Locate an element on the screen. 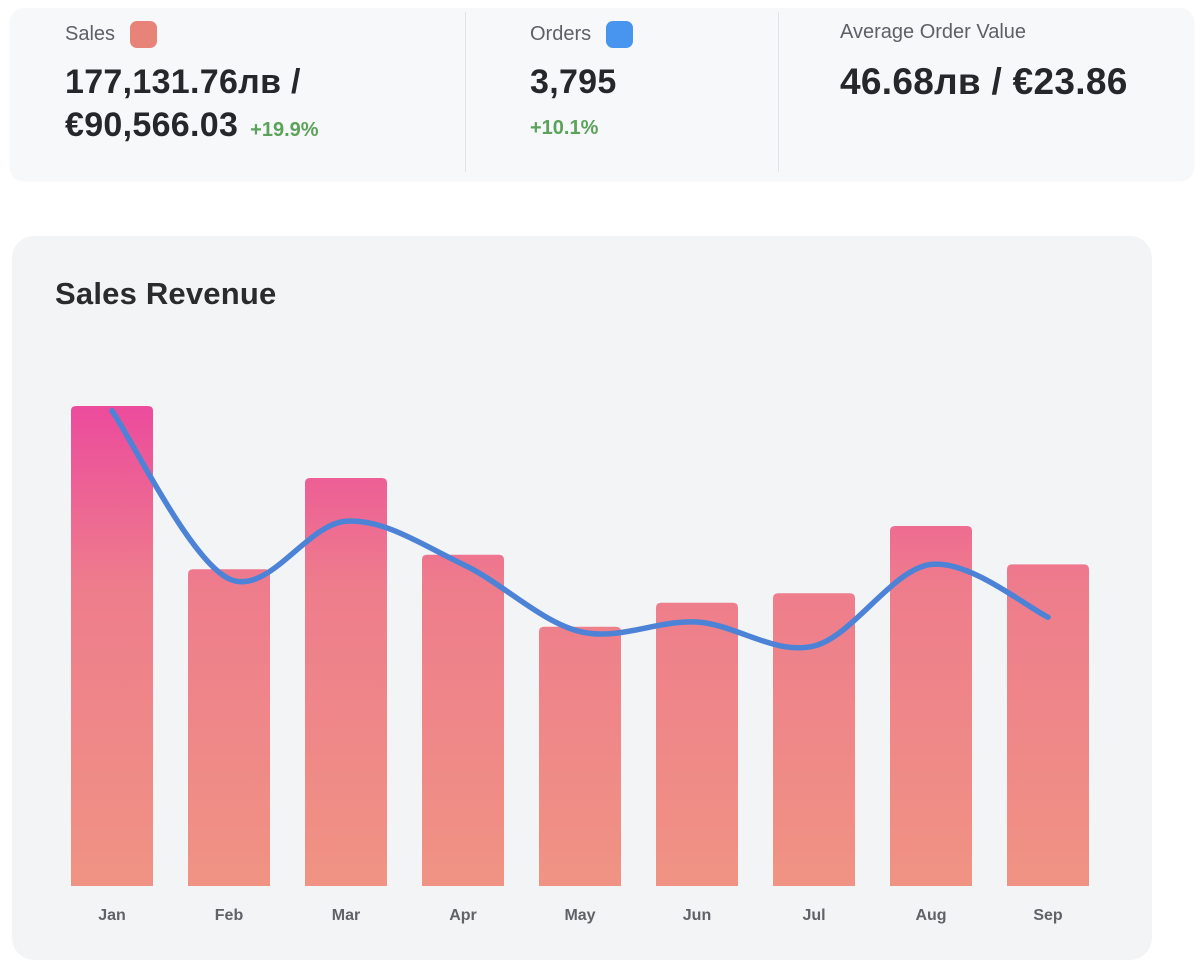 The height and width of the screenshot is (960, 1200). sales-value-line2: €90,566.03 is located at coordinates (152, 124).